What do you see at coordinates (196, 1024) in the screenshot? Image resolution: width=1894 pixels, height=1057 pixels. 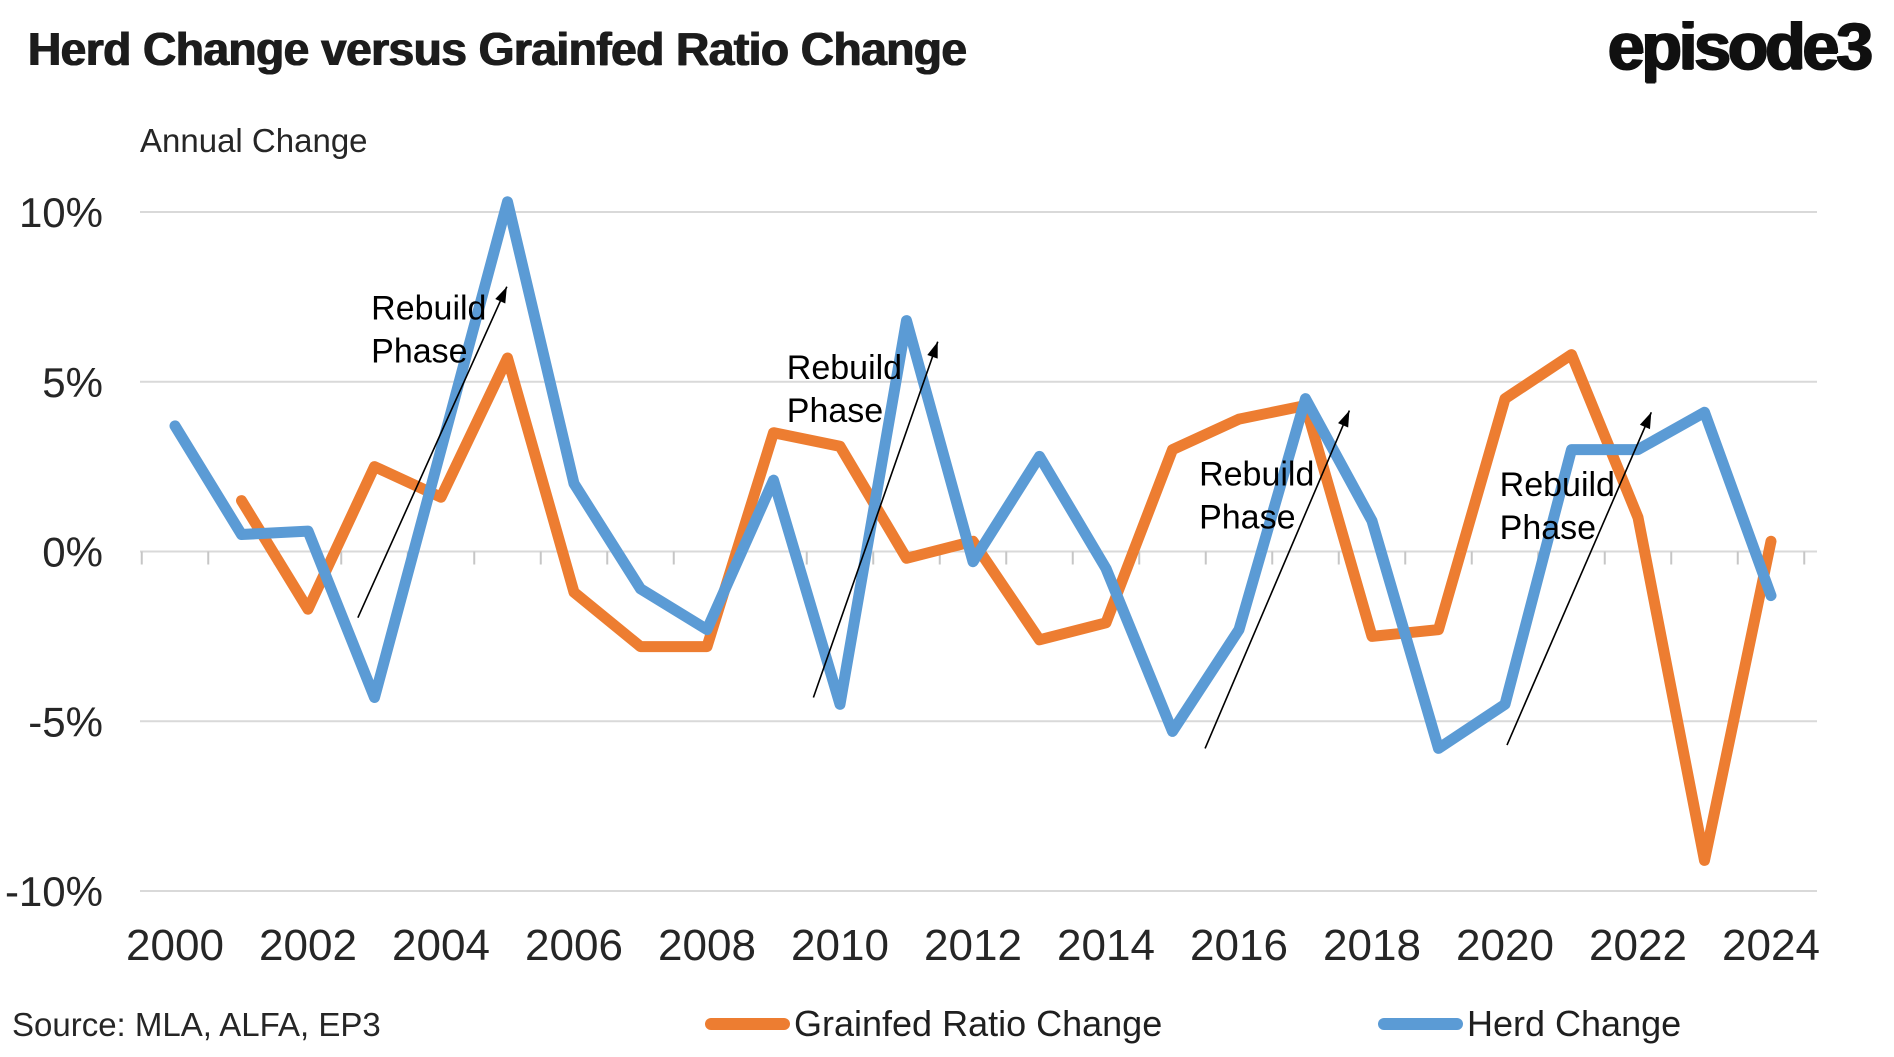 I see `source-note: Source: MLA, ALFA, EP3` at bounding box center [196, 1024].